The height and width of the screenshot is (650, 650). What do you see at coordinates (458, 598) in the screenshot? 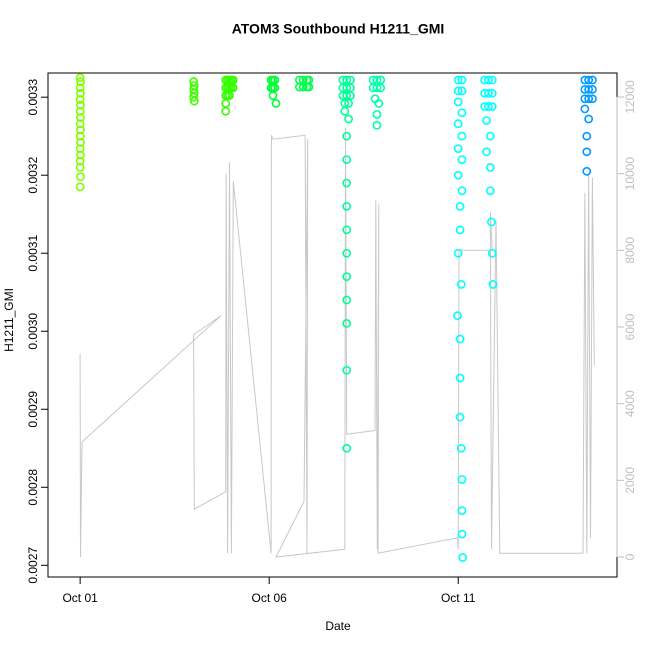
I see `x-tick-label: Oct 11` at bounding box center [458, 598].